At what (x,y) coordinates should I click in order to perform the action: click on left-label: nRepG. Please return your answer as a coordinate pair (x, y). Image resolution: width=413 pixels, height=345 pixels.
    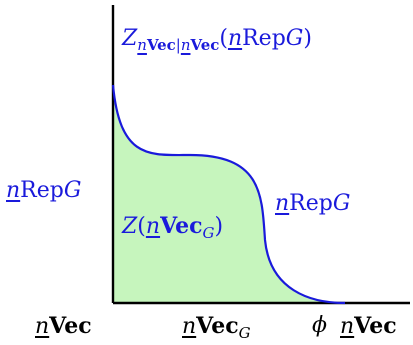
    Looking at the image, I should click on (44, 190).